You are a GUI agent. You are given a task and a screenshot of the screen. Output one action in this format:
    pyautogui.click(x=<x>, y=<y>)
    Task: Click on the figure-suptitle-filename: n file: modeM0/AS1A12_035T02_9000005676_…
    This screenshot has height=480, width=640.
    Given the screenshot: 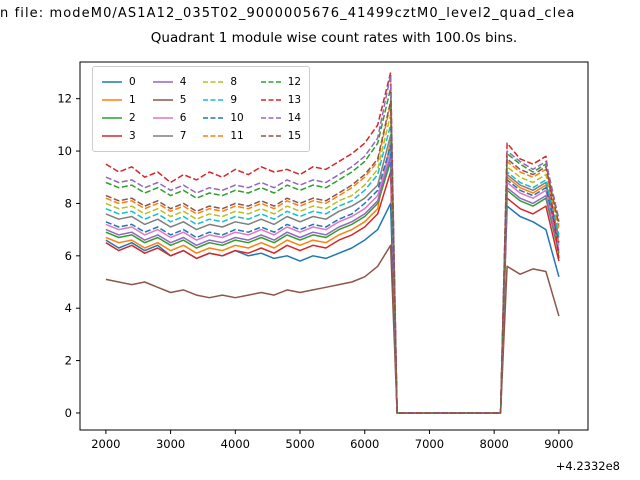 What is the action you would take?
    pyautogui.click(x=288, y=13)
    